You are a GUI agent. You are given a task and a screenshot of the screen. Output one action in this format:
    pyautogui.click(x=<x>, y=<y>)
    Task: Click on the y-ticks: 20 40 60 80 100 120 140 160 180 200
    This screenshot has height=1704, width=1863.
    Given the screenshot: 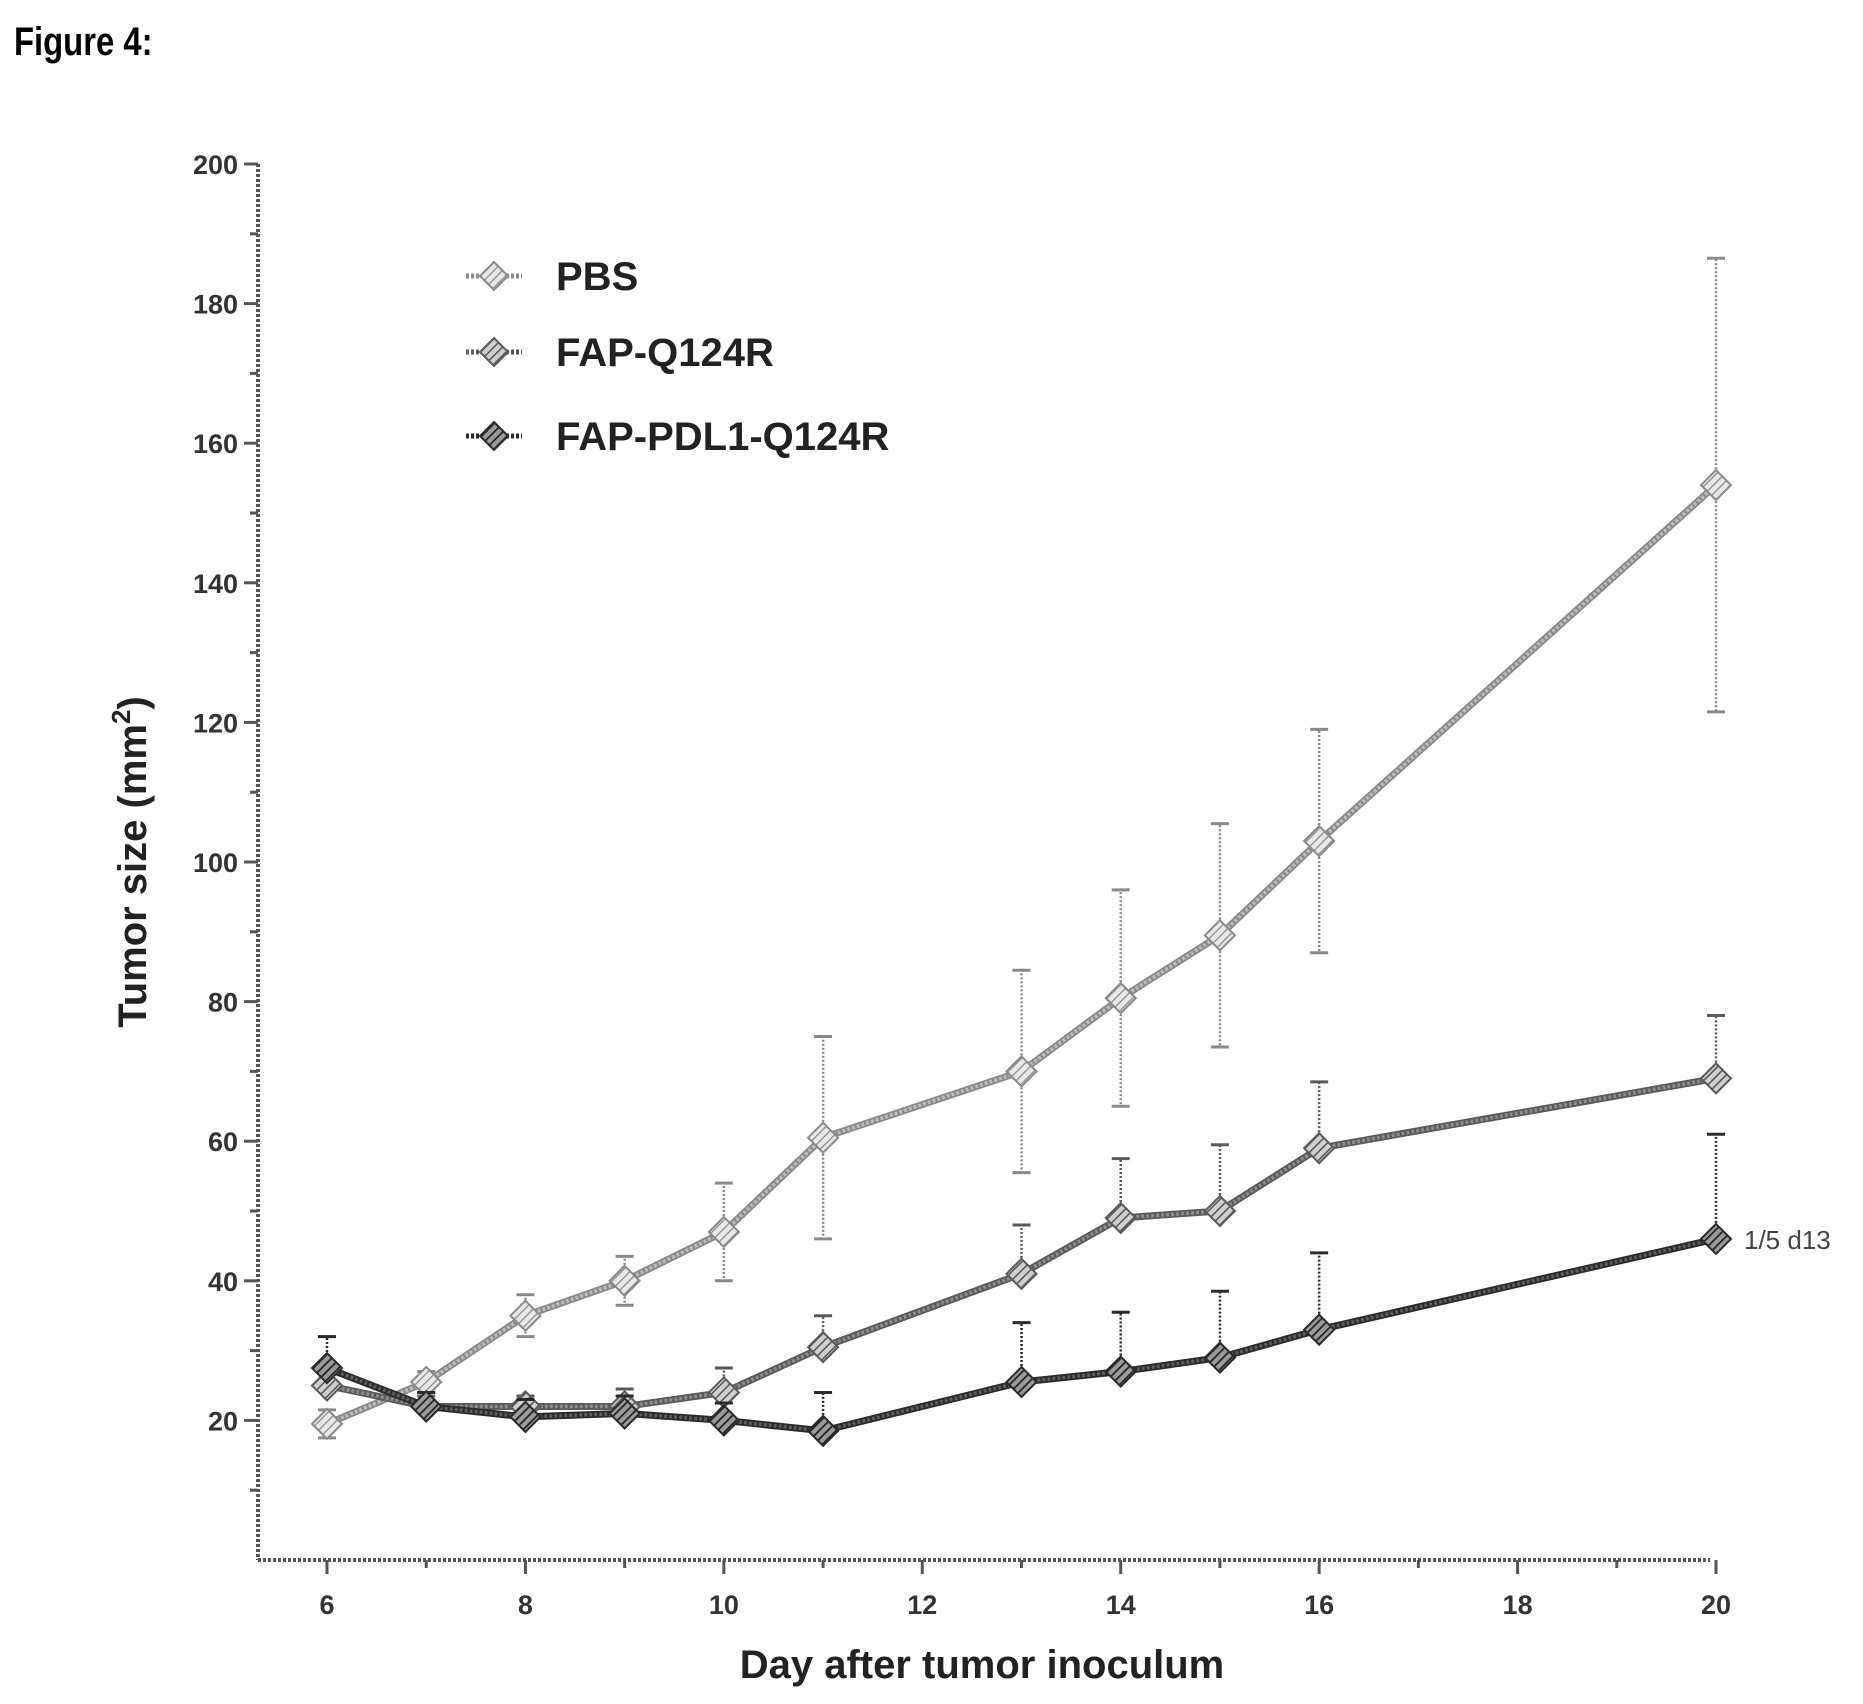 What is the action you would take?
    pyautogui.click(x=225, y=821)
    